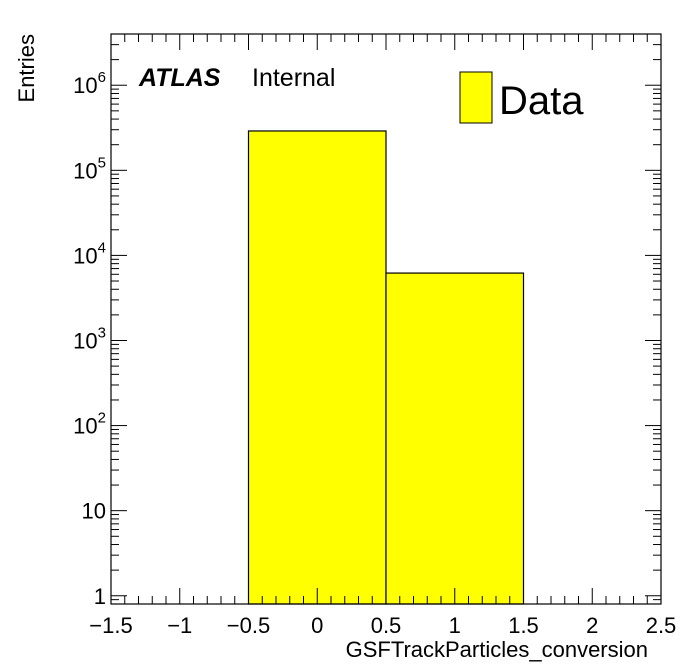 The width and height of the screenshot is (696, 672). What do you see at coordinates (317, 625) in the screenshot?
I see `x-tick-label: 0` at bounding box center [317, 625].